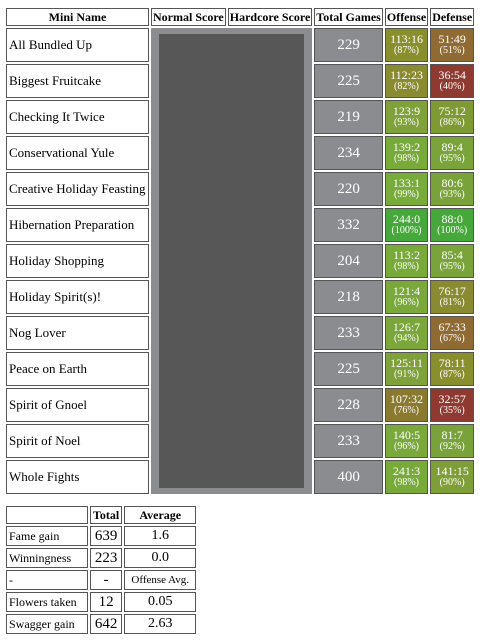  What do you see at coordinates (407, 338) in the screenshot?
I see `offense-percent: (94%)` at bounding box center [407, 338].